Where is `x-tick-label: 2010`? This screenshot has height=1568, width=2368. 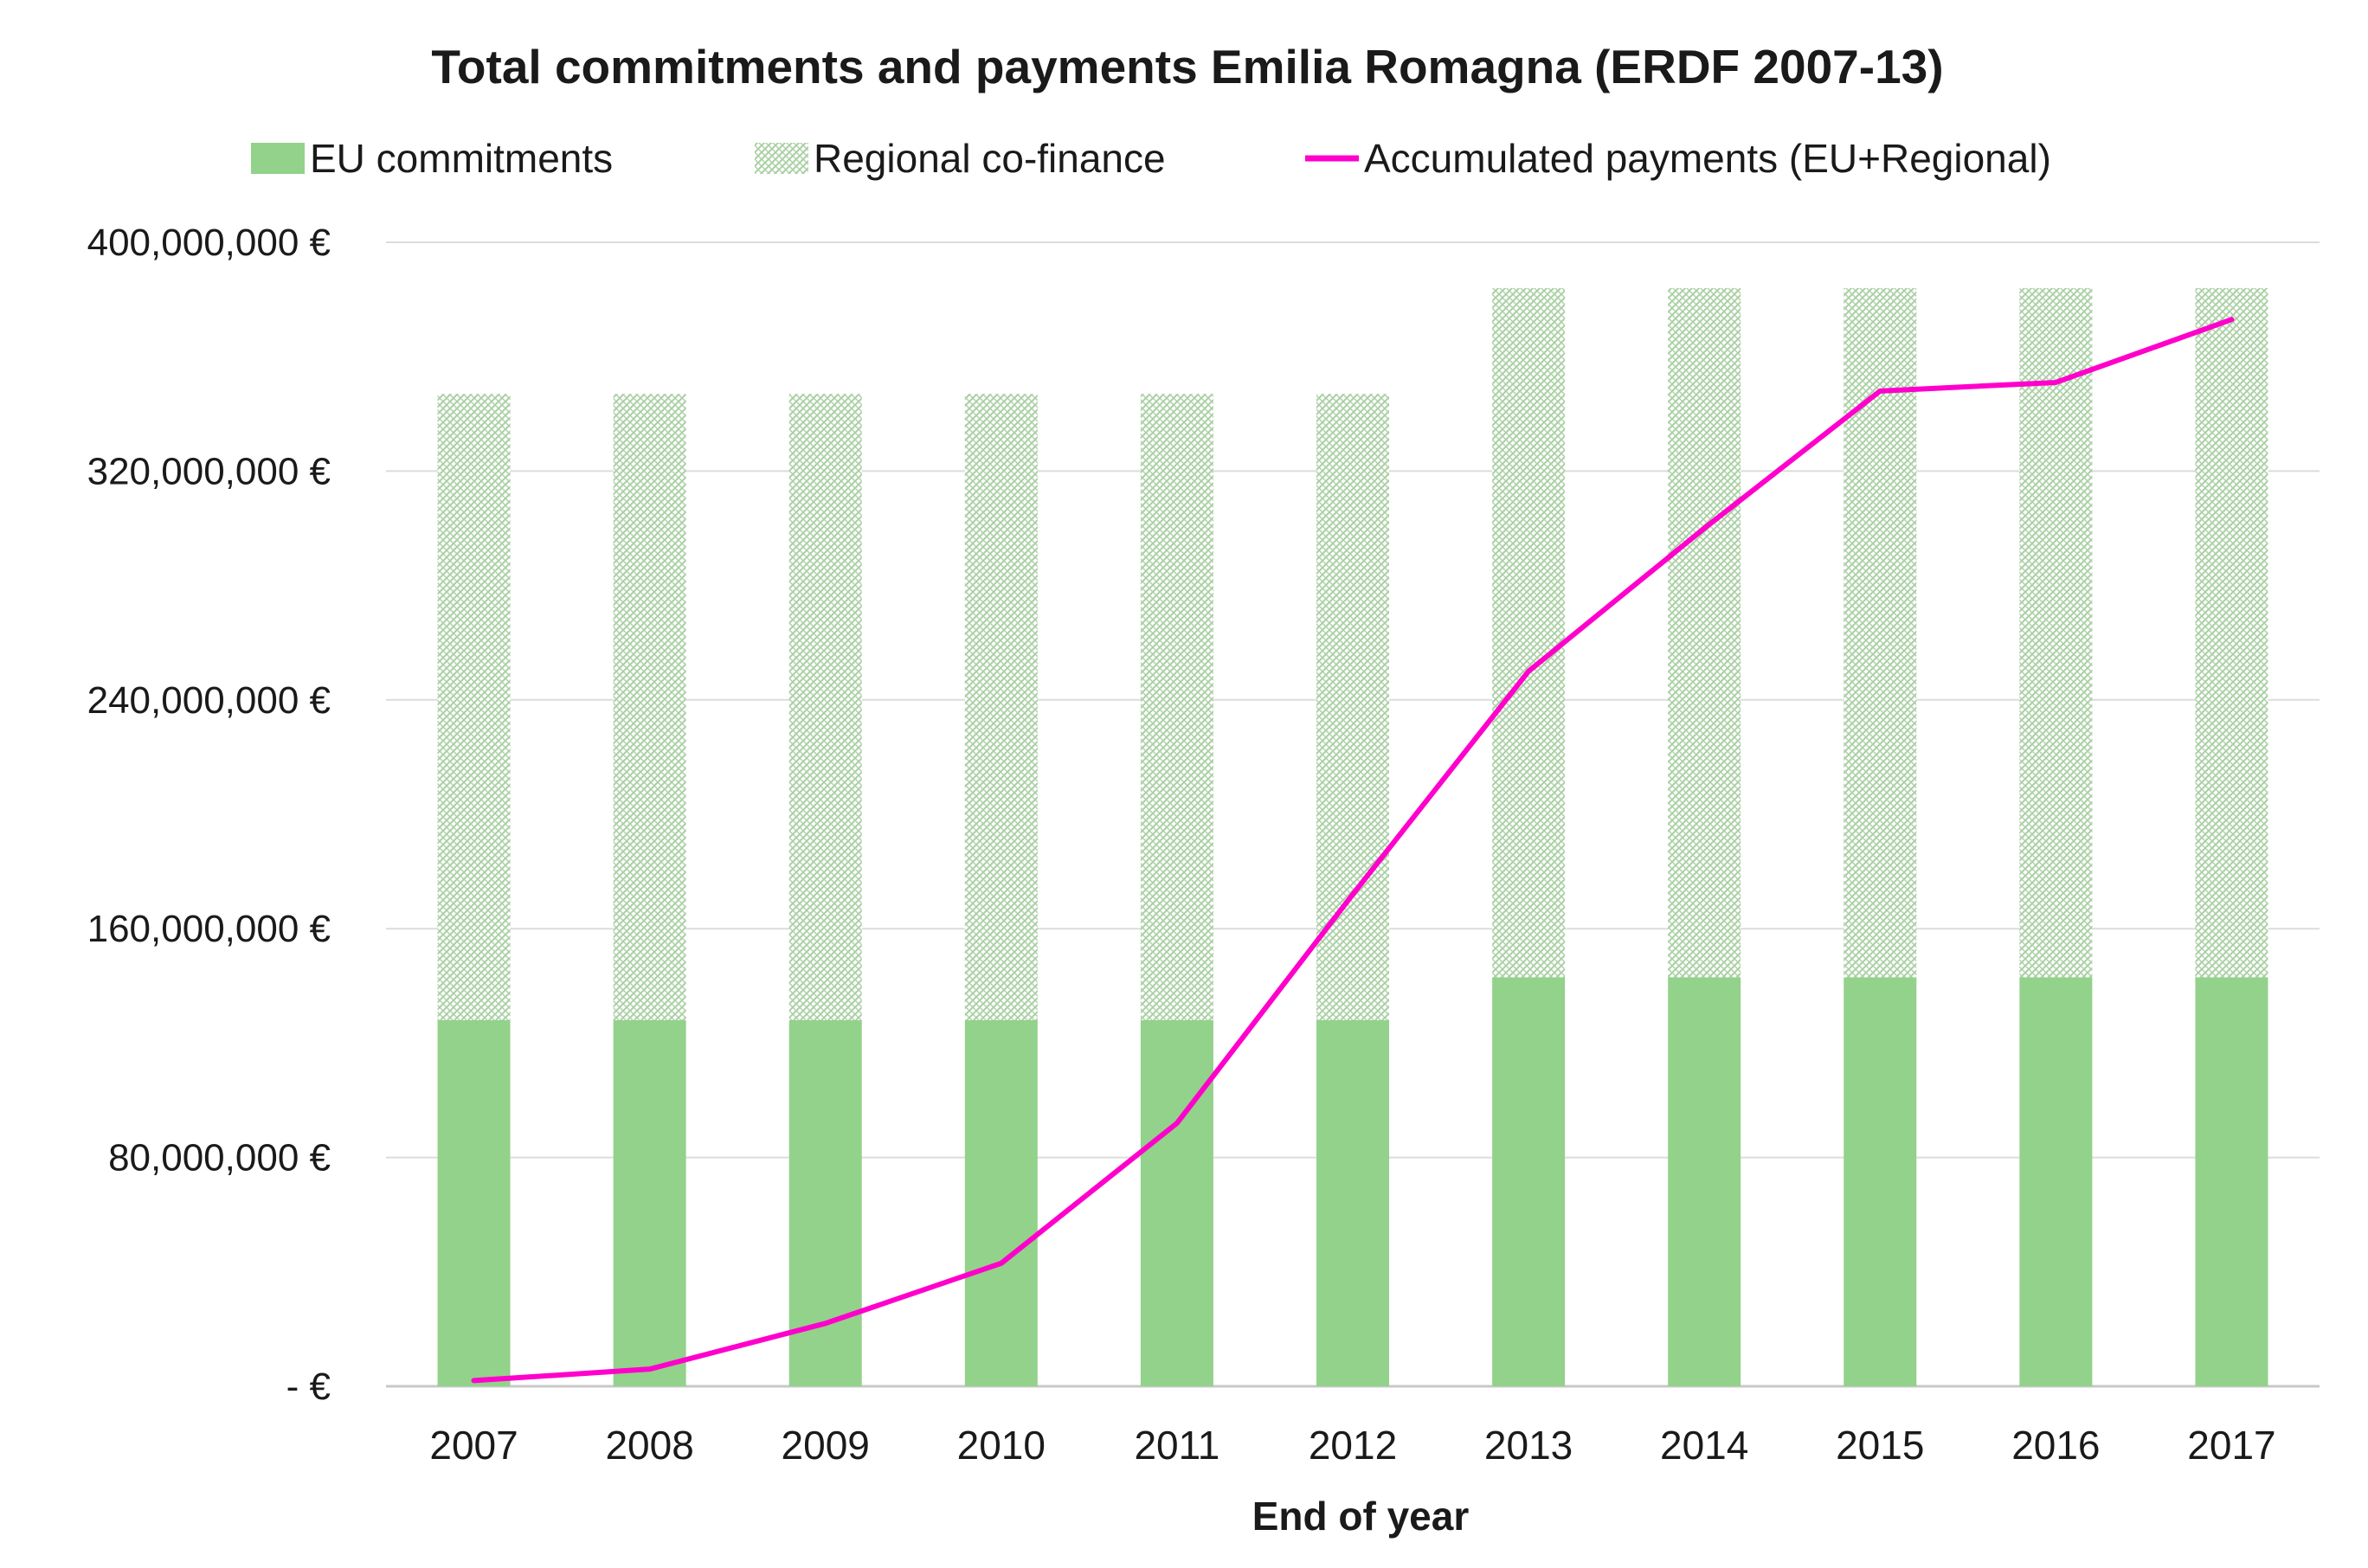 x-tick-label: 2010 is located at coordinates (1001, 1445).